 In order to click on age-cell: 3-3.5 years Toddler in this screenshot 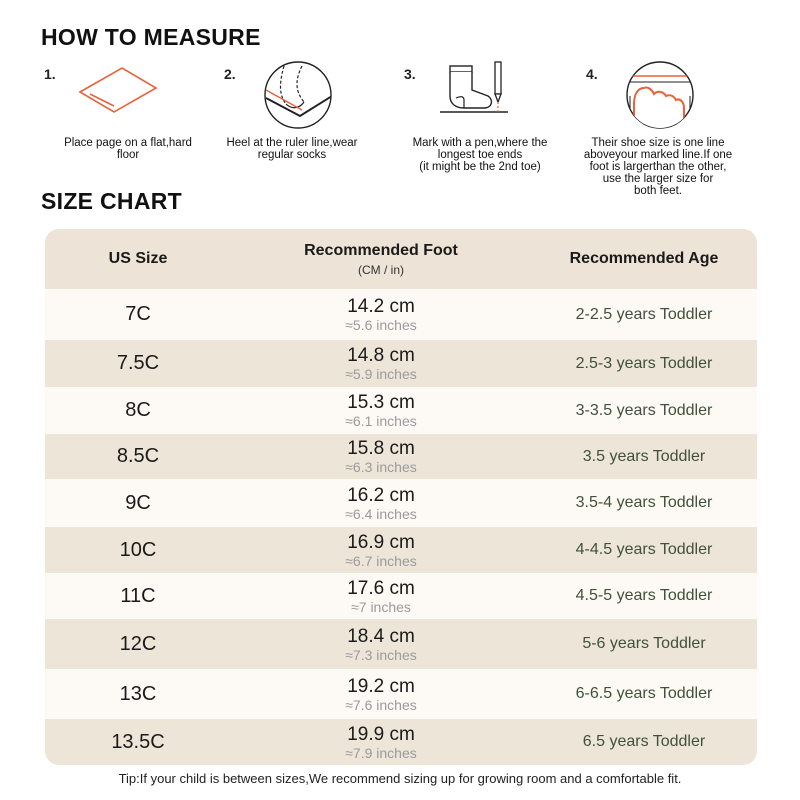, I will do `click(644, 410)`.